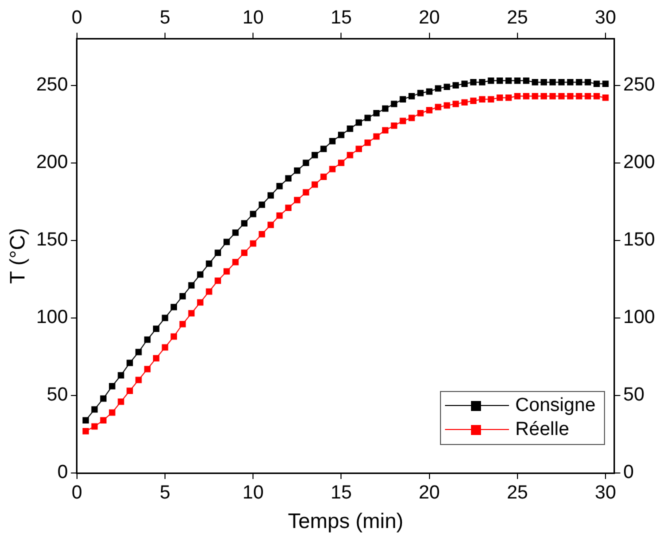  I want to click on legend-label: Consigne, so click(555, 406).